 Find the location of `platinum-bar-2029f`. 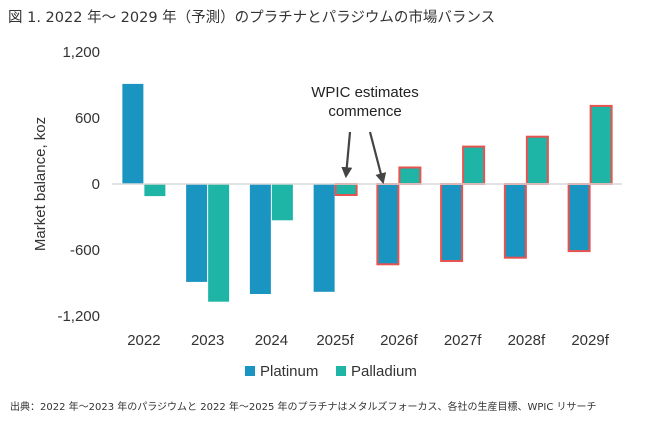

platinum-bar-2029f is located at coordinates (579, 218).